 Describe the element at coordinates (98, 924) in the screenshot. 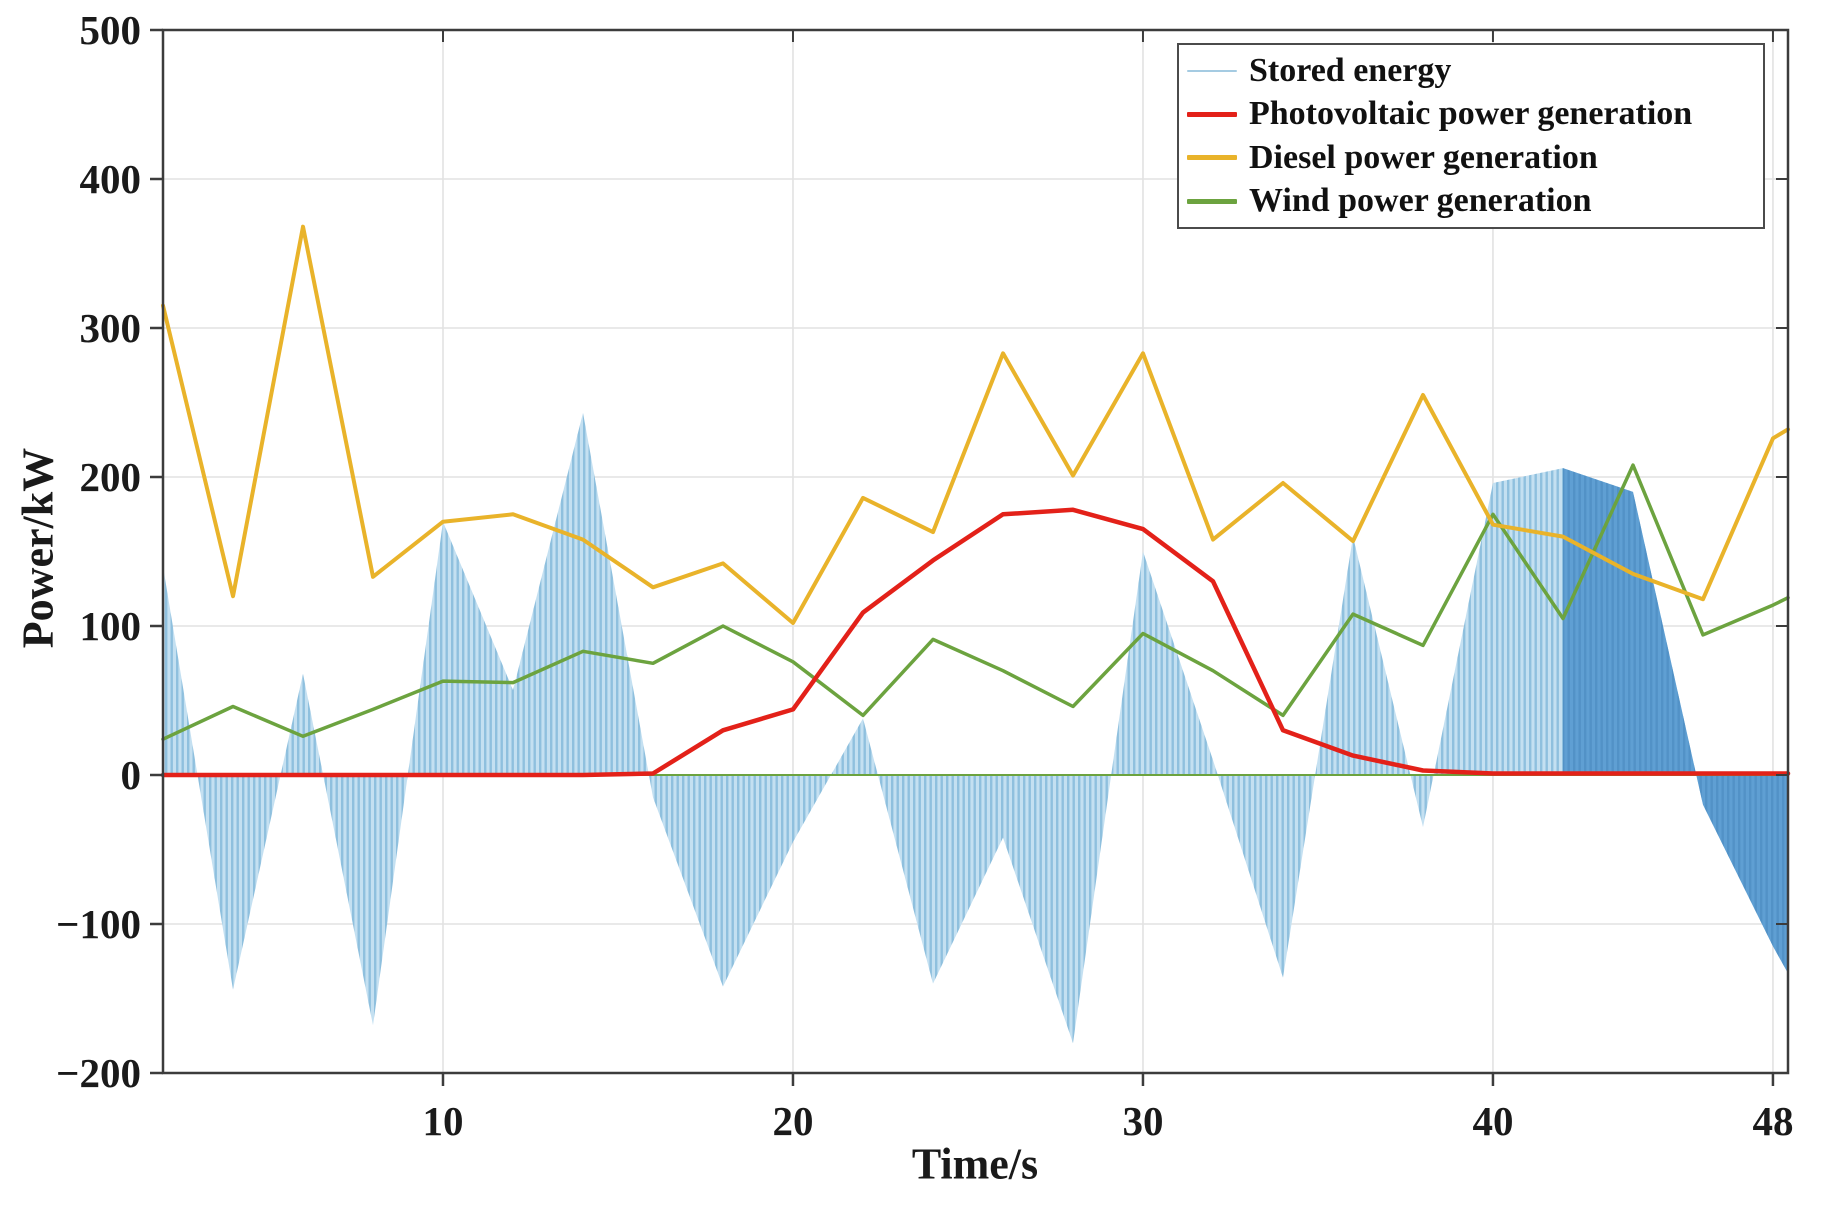

I see `y-tick-label: −100` at that location.